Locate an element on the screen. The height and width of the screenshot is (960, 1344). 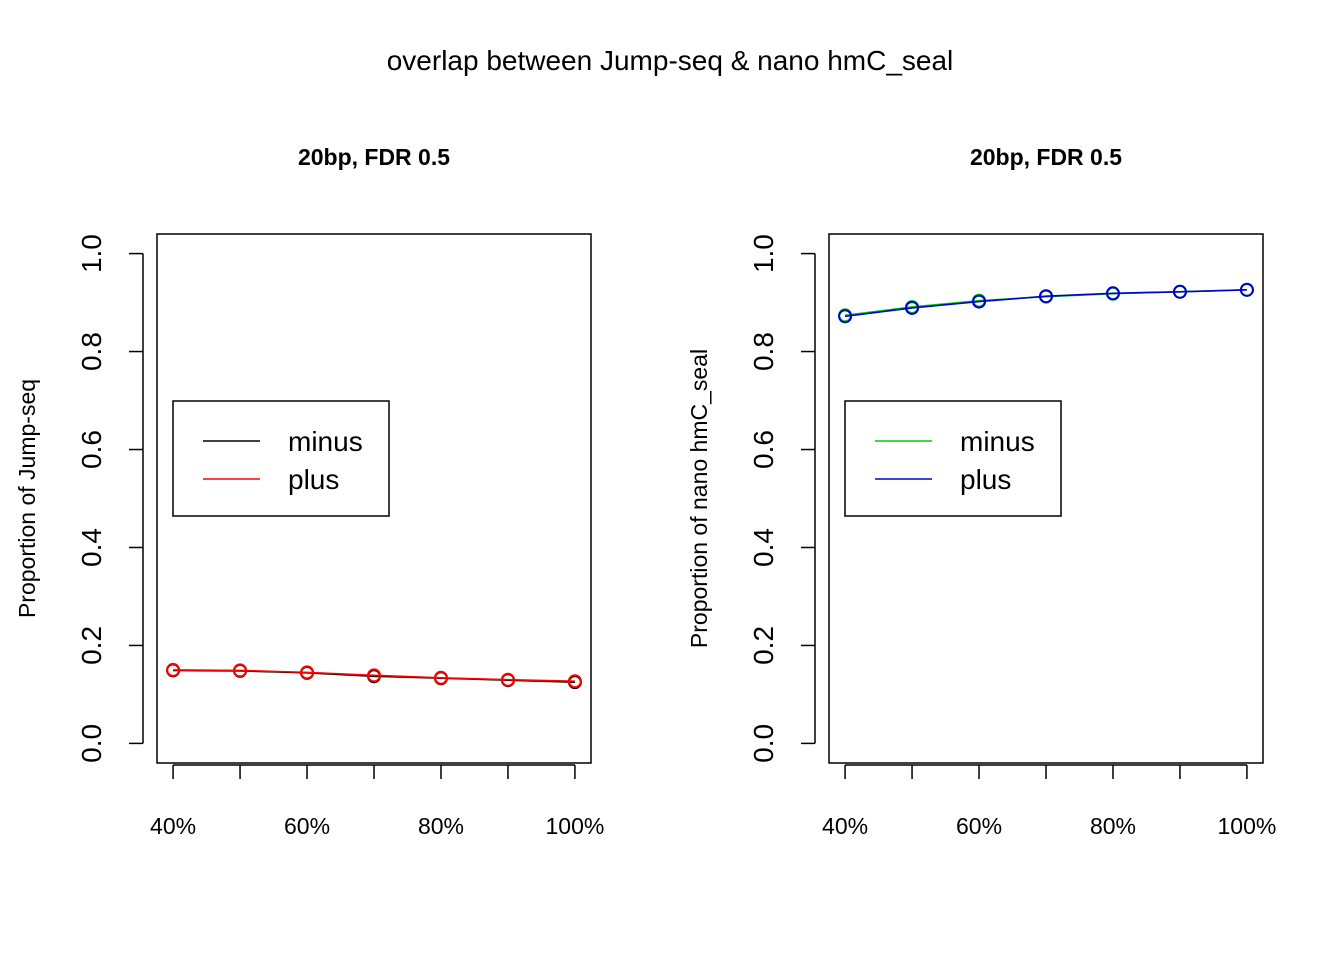
y-axis-label: Proportion of Jump-seq is located at coordinates (27, 498).